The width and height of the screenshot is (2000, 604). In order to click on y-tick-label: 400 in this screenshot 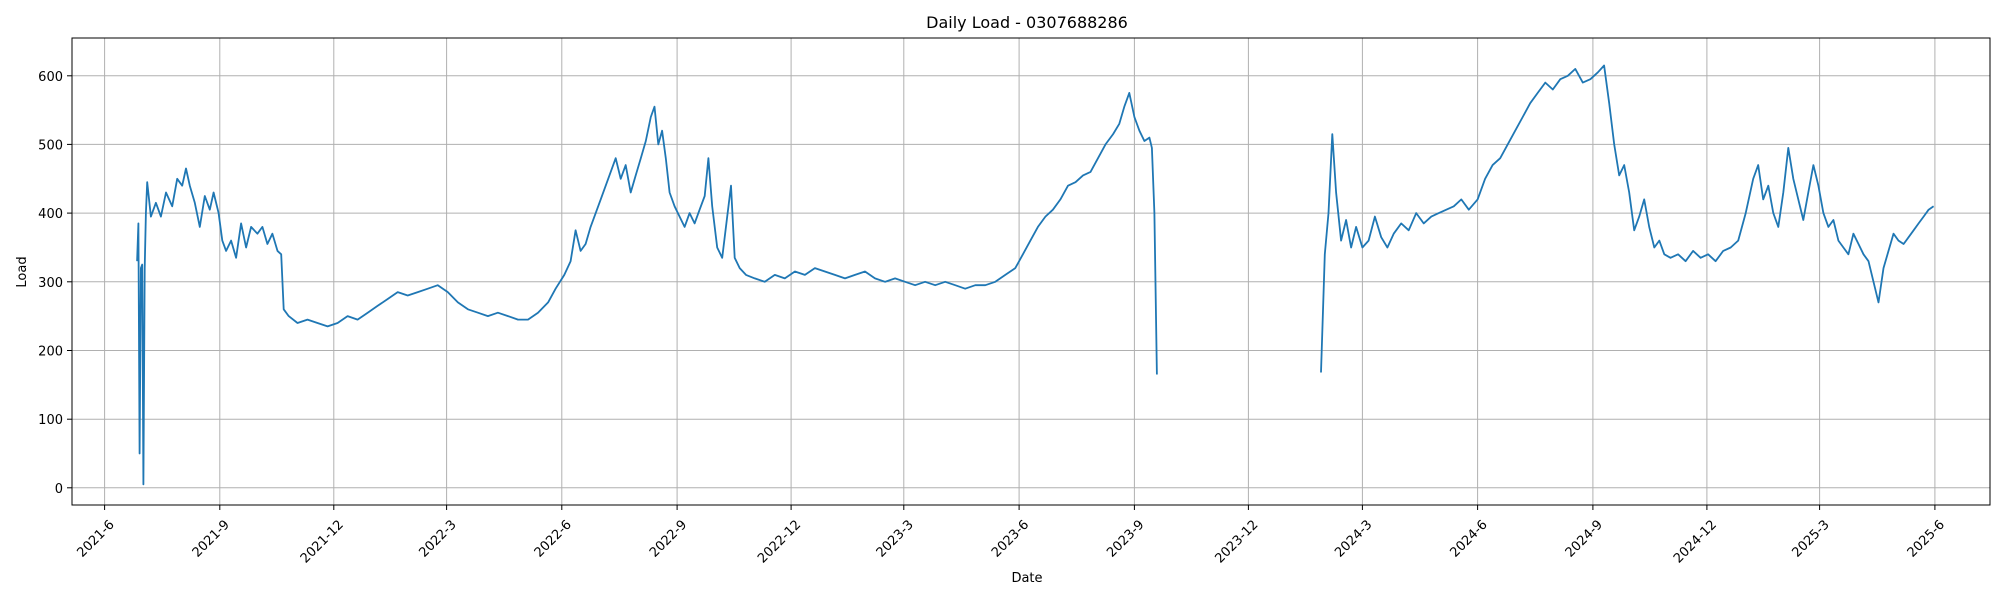, I will do `click(50, 214)`.